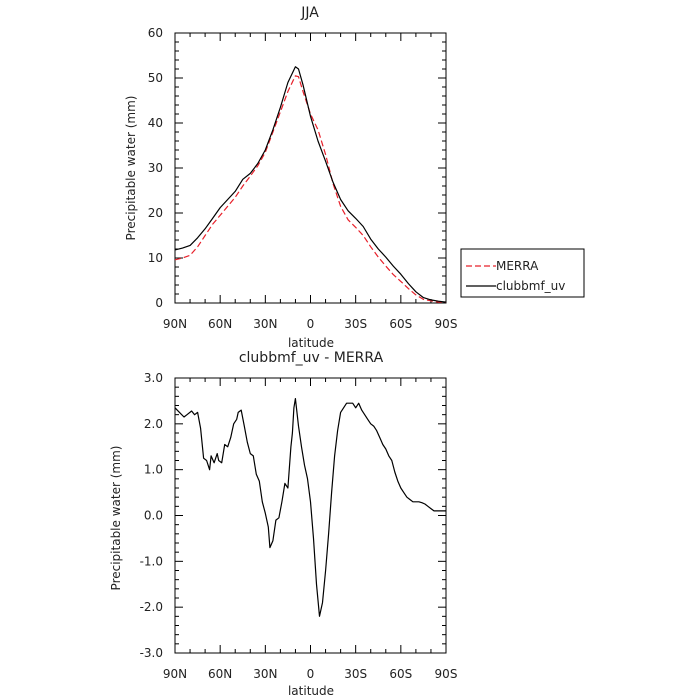  I want to click on y-tick-label-0-0: 0.0, so click(153, 516).